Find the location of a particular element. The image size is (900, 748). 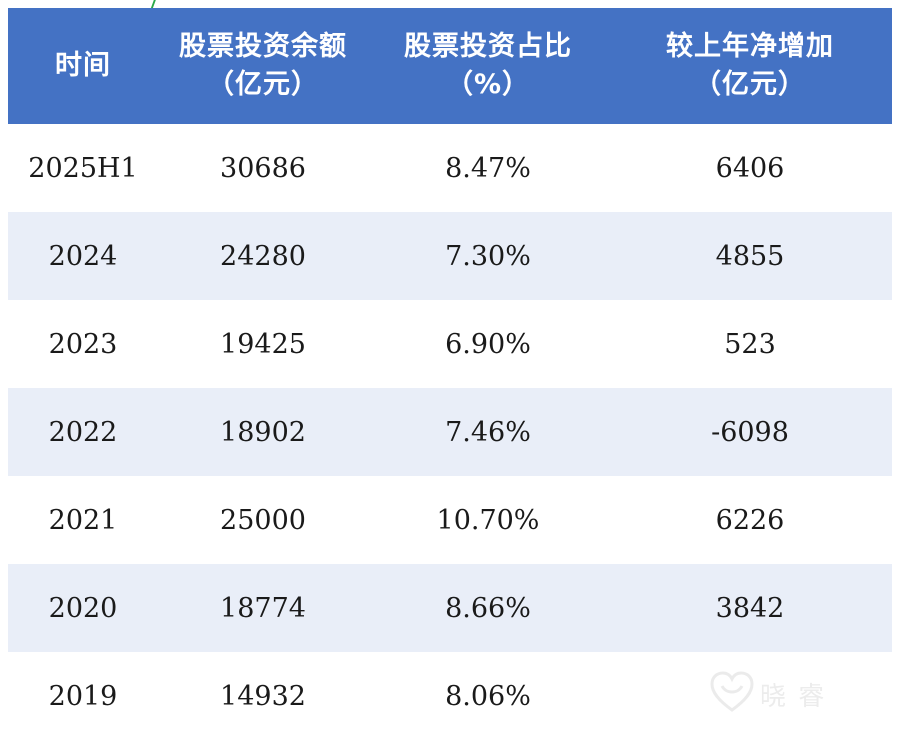

watermark-text: 晓 睿 is located at coordinates (793, 697).